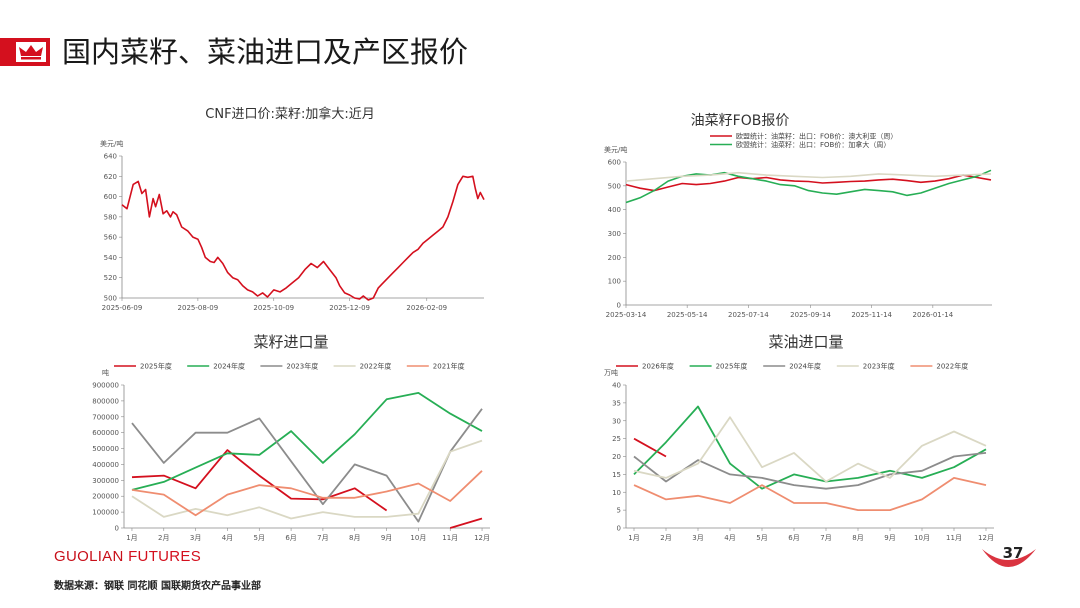 The image size is (1080, 608). Describe the element at coordinates (1013, 553) in the screenshot. I see `page-number: 37` at that location.